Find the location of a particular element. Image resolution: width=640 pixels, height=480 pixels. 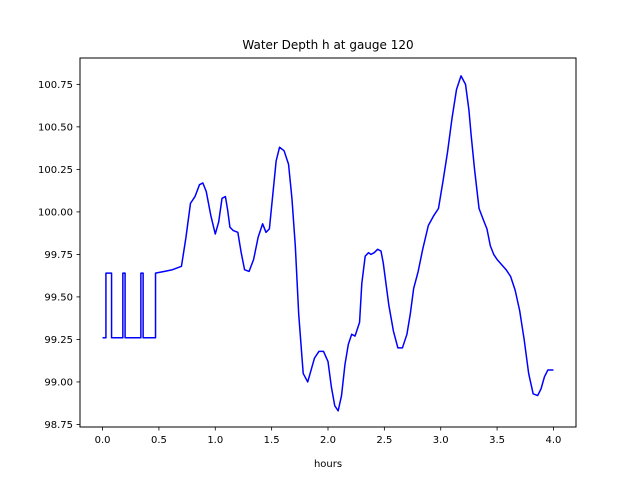

x-tick-label: 3.5 is located at coordinates (497, 440).